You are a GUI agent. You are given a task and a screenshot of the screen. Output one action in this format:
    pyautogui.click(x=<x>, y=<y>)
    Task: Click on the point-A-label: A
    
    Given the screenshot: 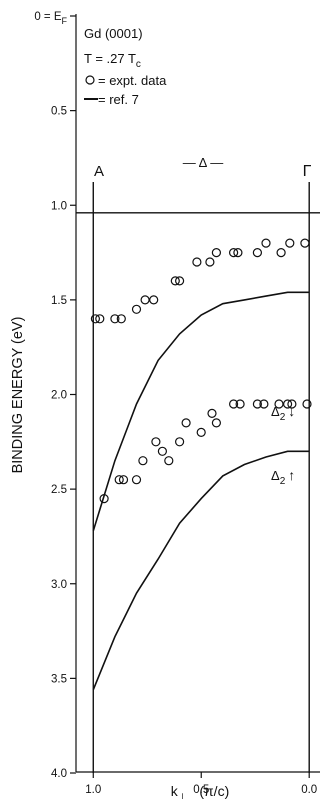 What is the action you would take?
    pyautogui.click(x=99, y=171)
    